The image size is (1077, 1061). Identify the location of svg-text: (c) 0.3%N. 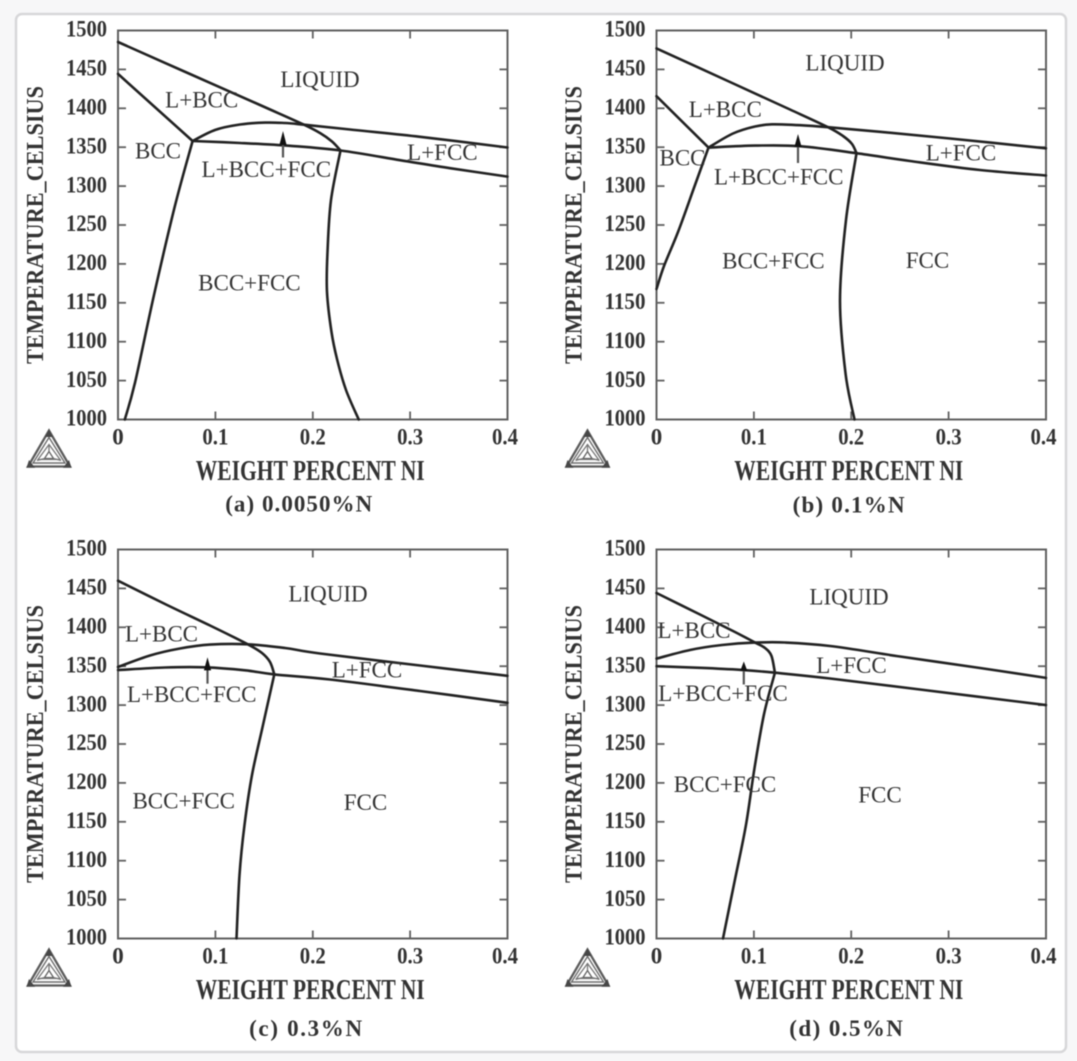
(305, 1028).